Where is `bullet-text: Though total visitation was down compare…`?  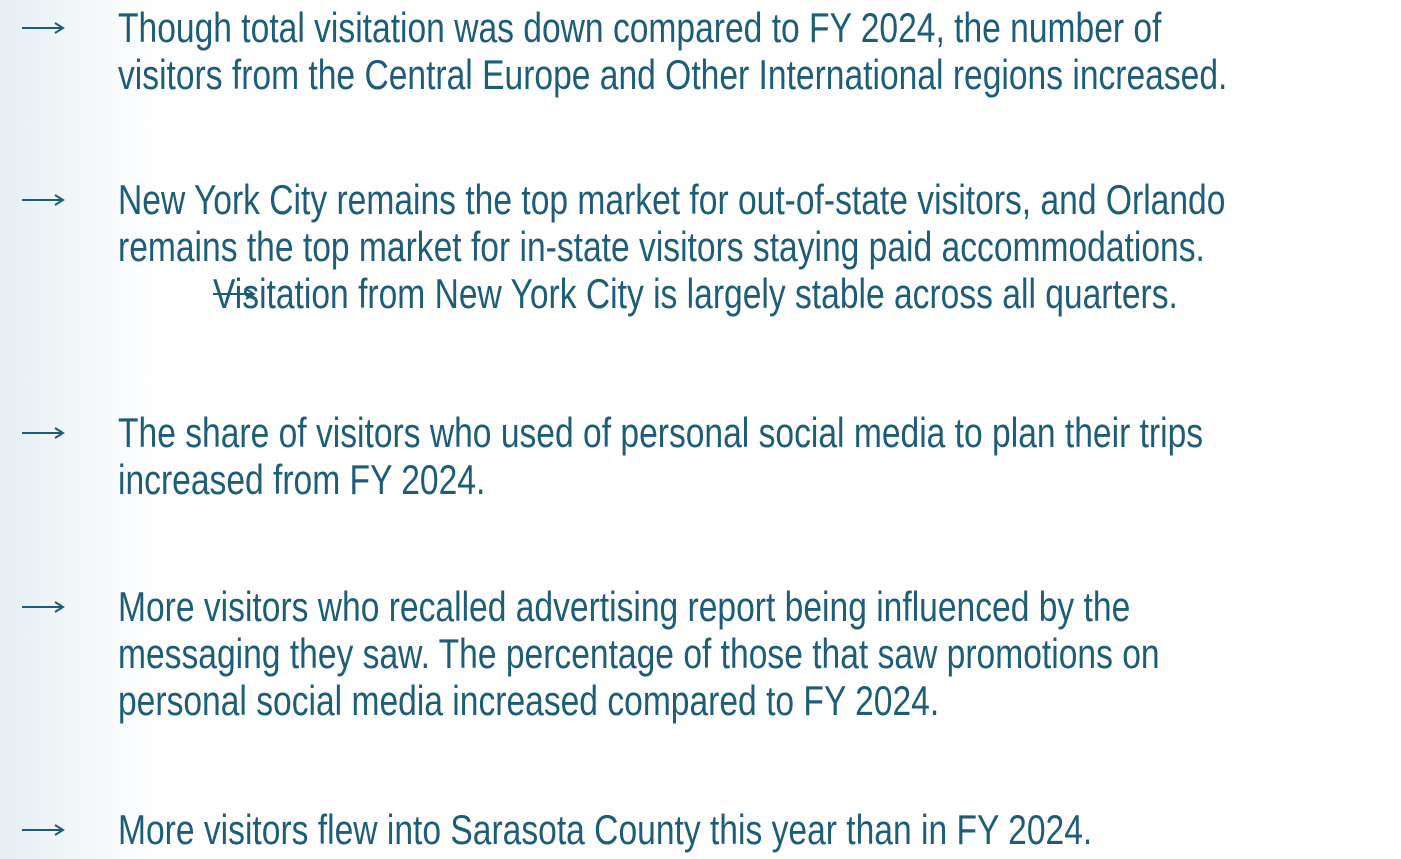 bullet-text: Though total visitation was down compare… is located at coordinates (640, 27).